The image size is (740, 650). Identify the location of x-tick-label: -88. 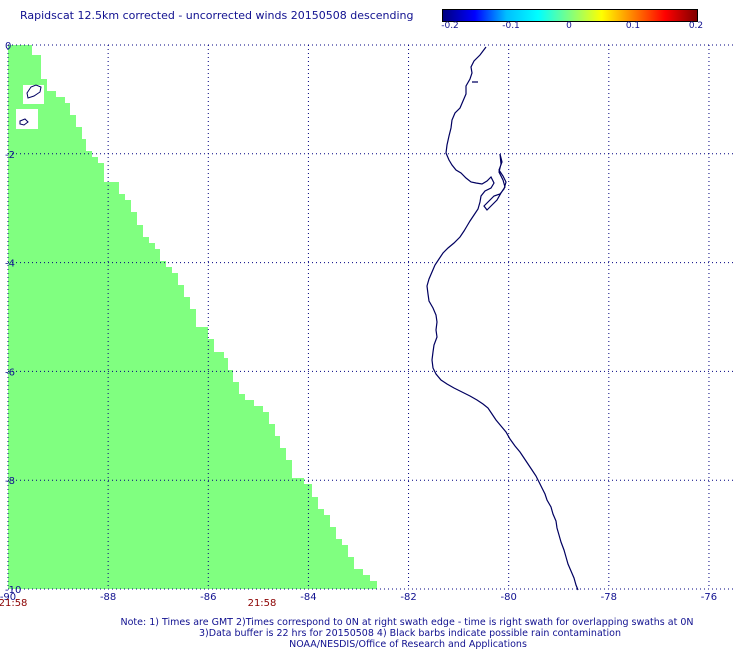
(108, 597).